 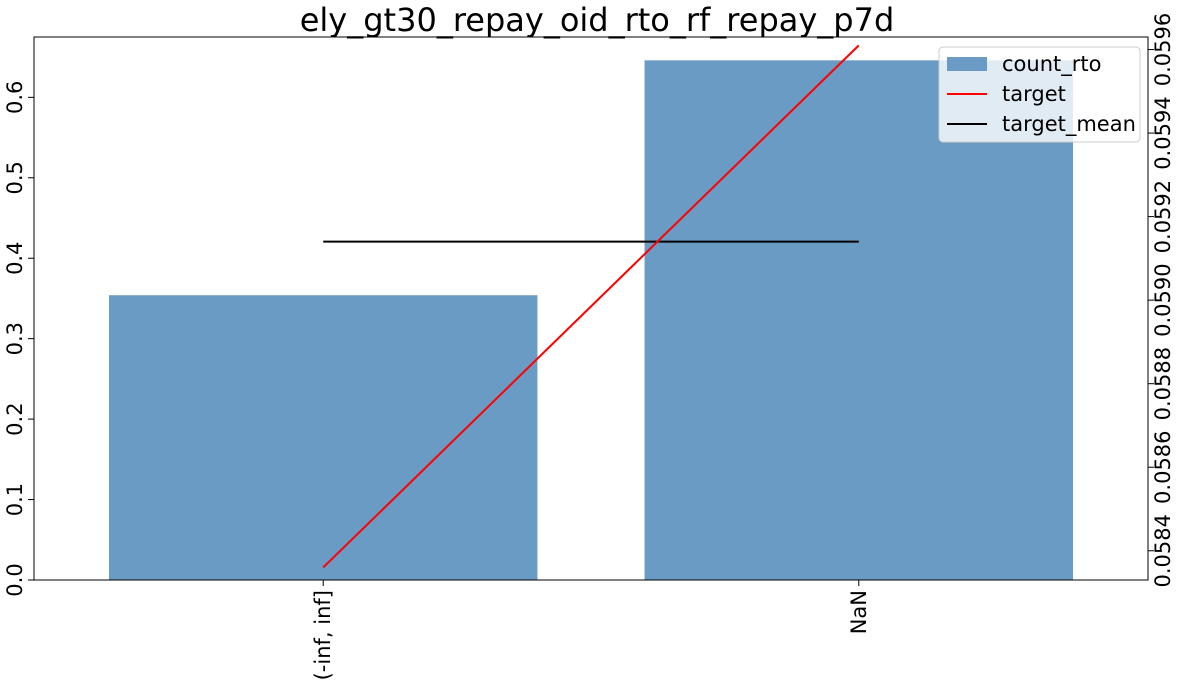 What do you see at coordinates (15, 97) in the screenshot?
I see `left-tick-label: 0.6` at bounding box center [15, 97].